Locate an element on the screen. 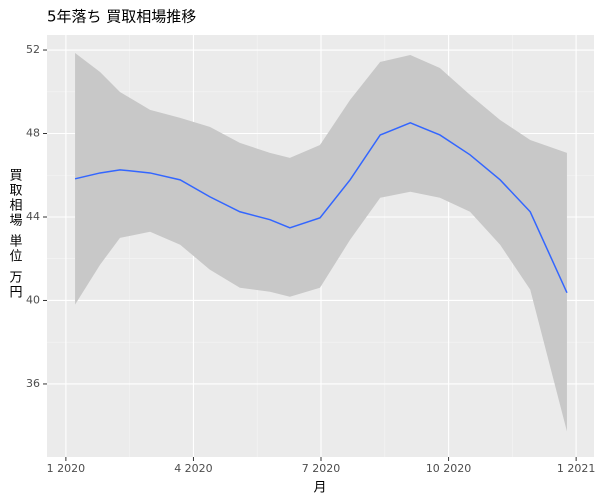  x-tick-label: 1 2020 is located at coordinates (66, 468).